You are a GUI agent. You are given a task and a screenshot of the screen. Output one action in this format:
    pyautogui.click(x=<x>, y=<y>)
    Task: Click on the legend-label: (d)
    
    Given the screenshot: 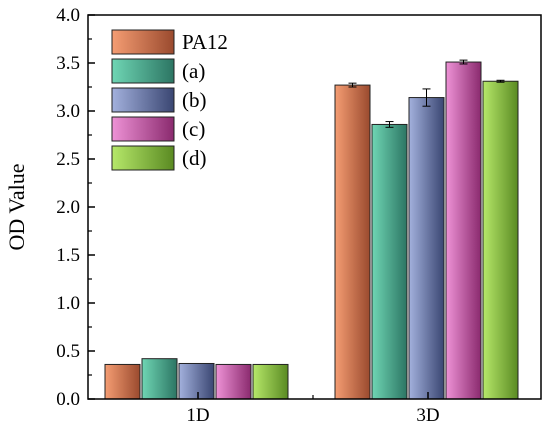 What is the action you would take?
    pyautogui.click(x=194, y=158)
    